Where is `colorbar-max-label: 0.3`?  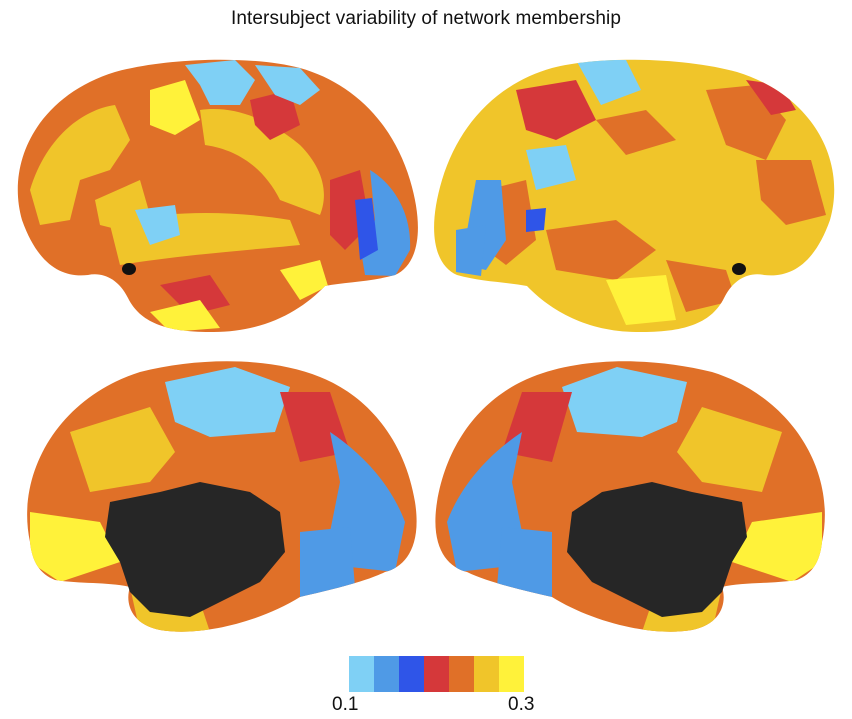 colorbar-max-label: 0.3 is located at coordinates (521, 704).